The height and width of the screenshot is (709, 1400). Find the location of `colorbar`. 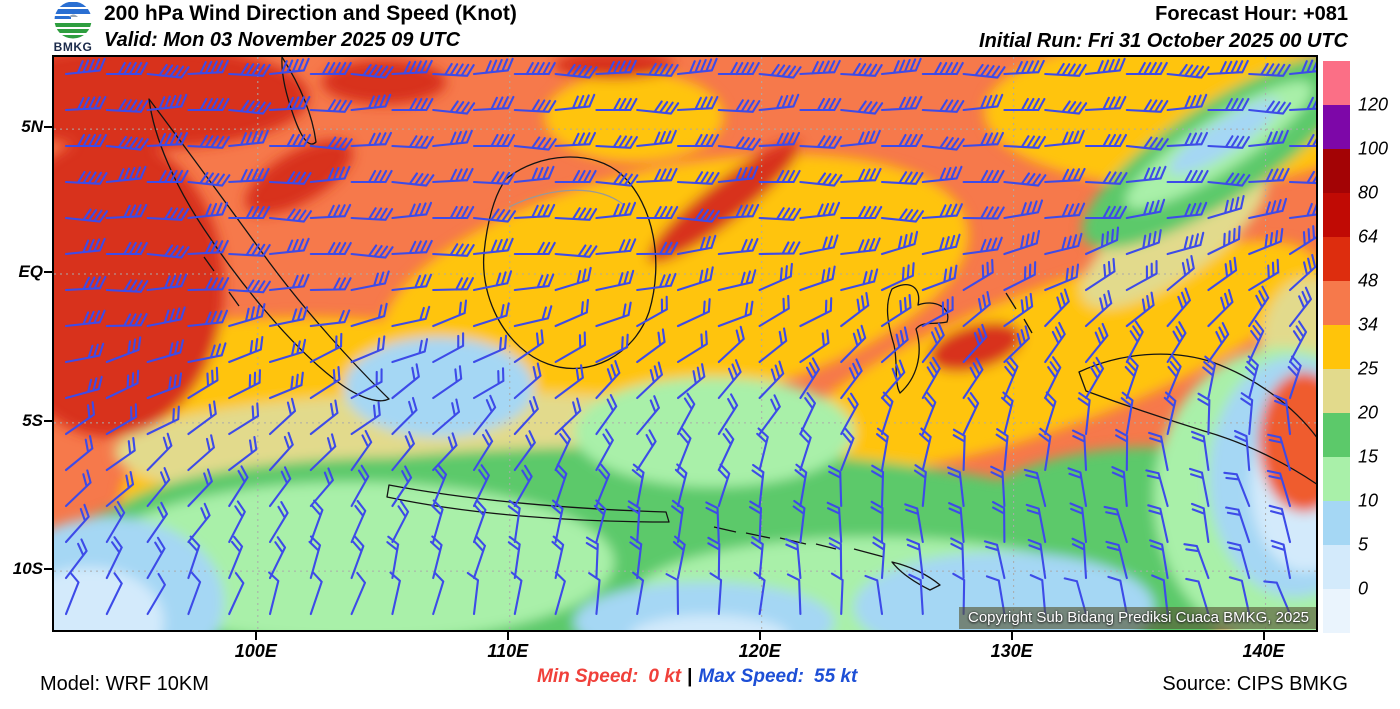

colorbar is located at coordinates (1336, 347).